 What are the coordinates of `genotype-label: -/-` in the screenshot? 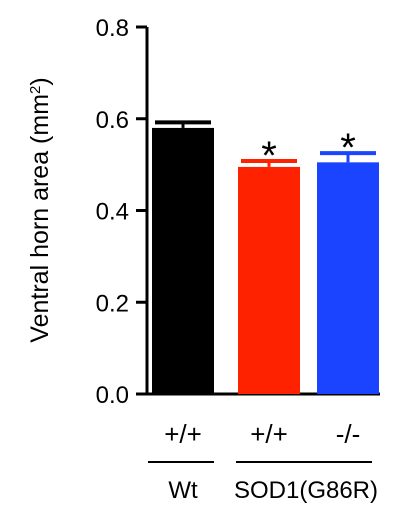 It's located at (348, 434).